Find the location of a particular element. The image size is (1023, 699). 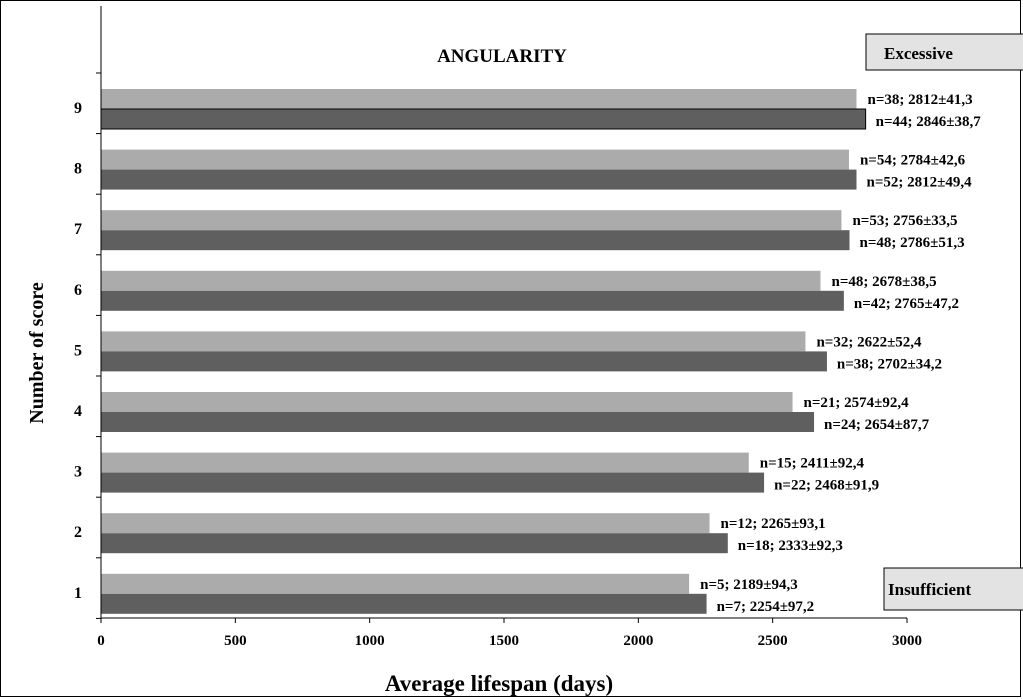

y-tick-label: 6 is located at coordinates (78, 290).